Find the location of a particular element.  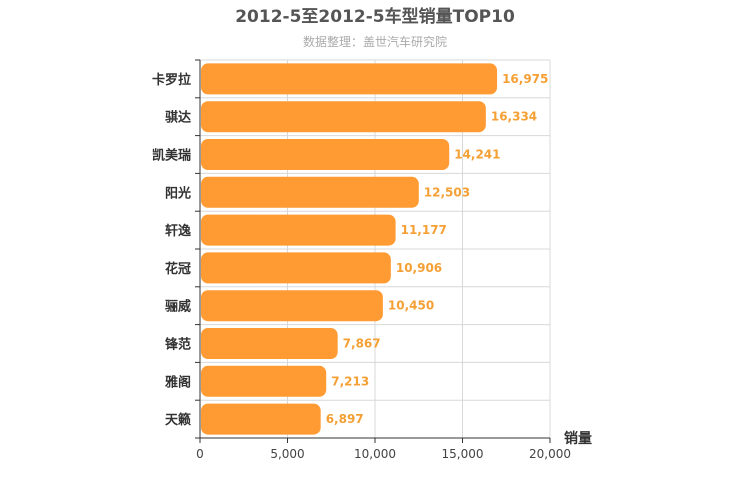

chart-subtitle: 数据整理：盖世汽车研究院 is located at coordinates (375, 41).